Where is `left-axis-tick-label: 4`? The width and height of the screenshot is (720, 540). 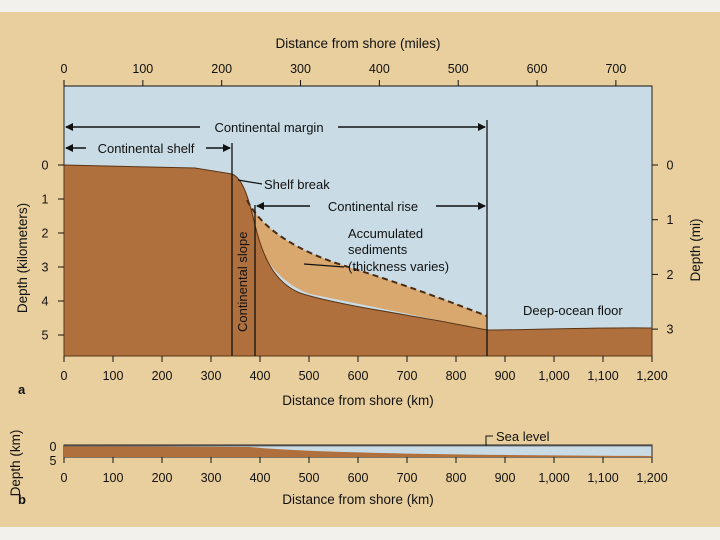 left-axis-tick-label: 4 is located at coordinates (45, 302).